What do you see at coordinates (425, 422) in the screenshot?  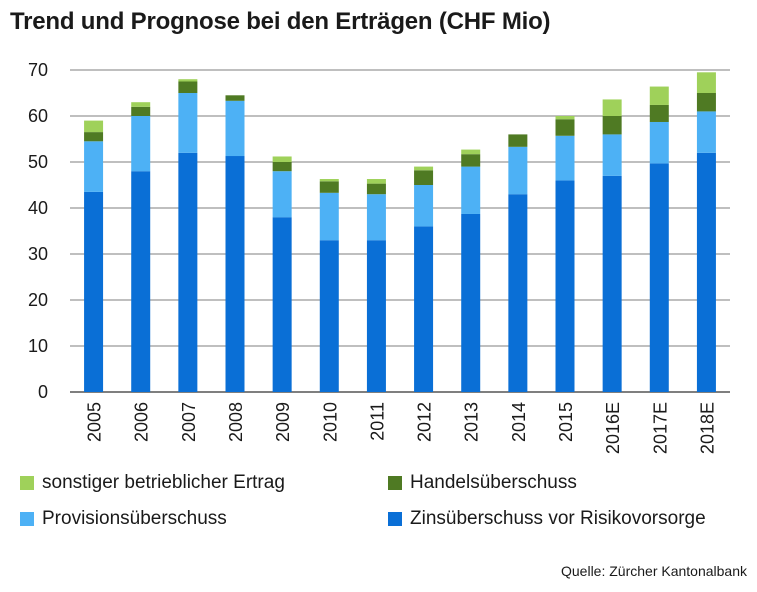 I see `x-tick-label: 2012` at bounding box center [425, 422].